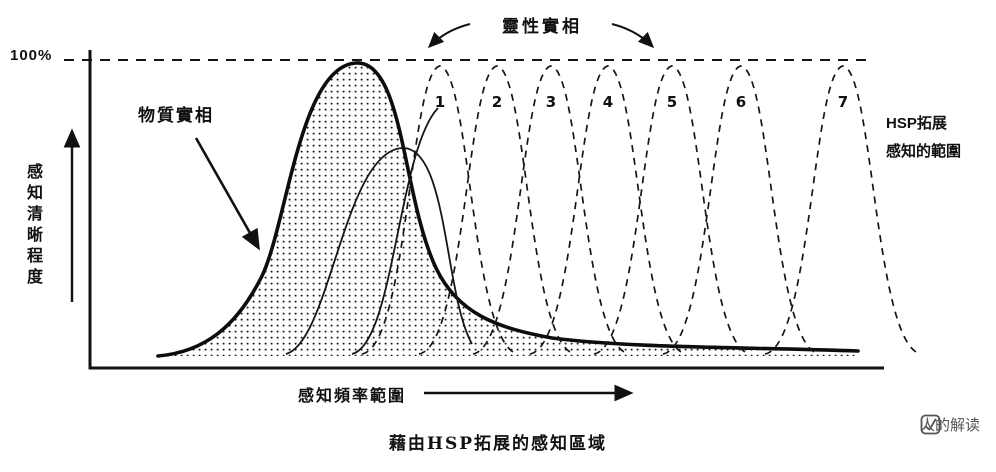 This screenshot has height=472, width=996. What do you see at coordinates (440, 102) in the screenshot?
I see `bell-number-1: 1` at bounding box center [440, 102].